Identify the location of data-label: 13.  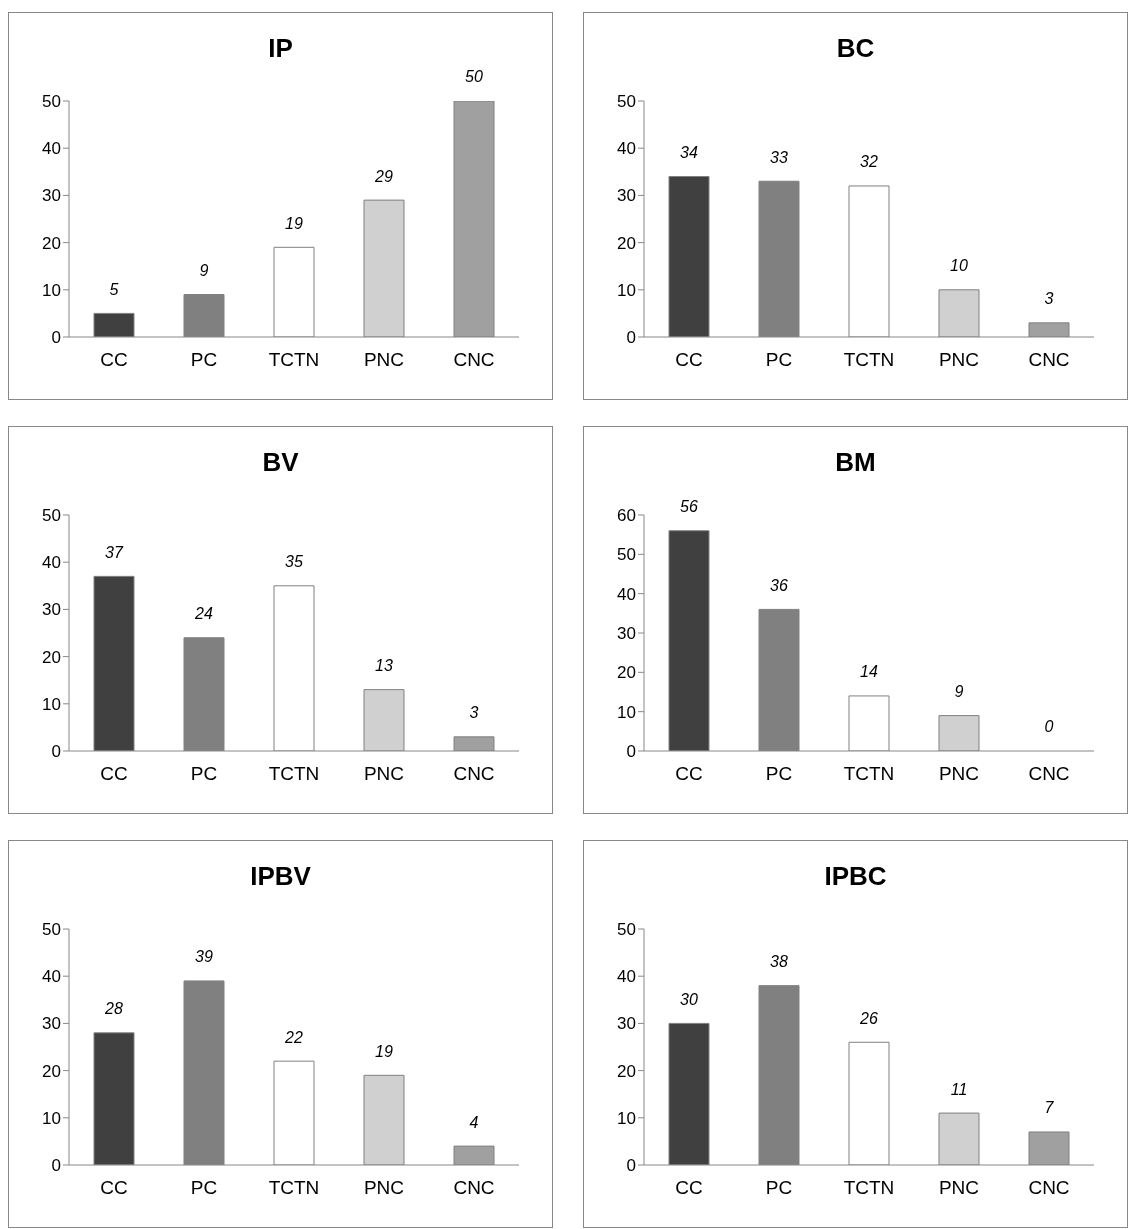
(384, 666).